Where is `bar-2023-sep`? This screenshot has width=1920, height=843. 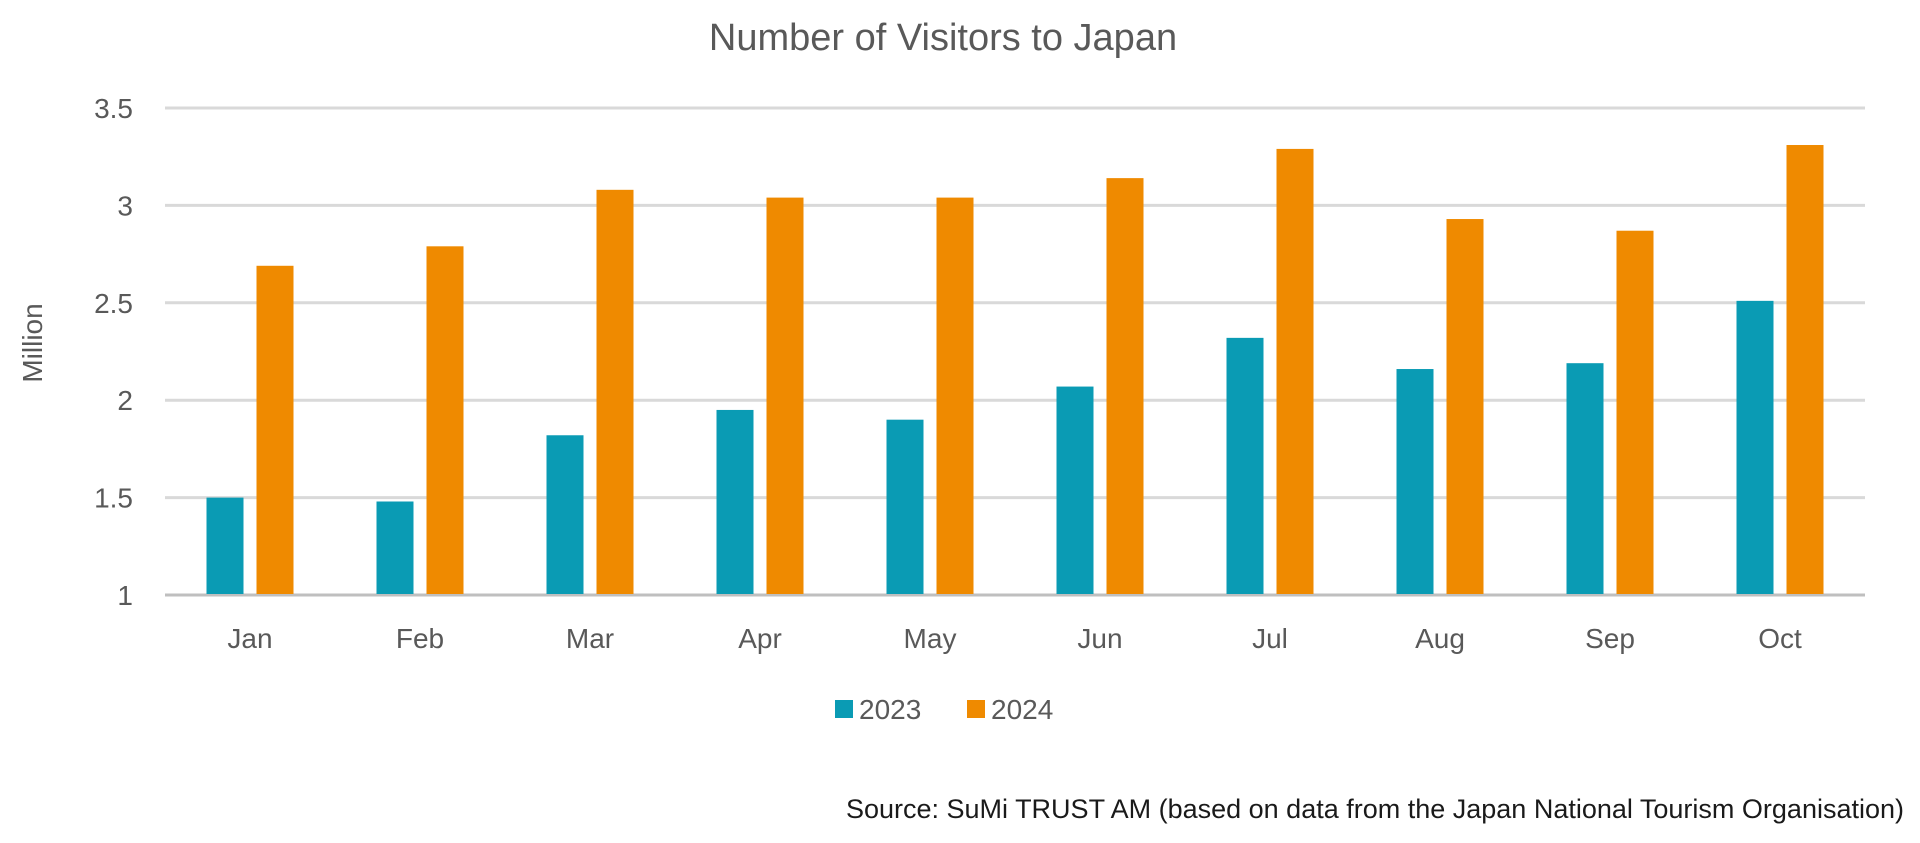 bar-2023-sep is located at coordinates (1585, 478).